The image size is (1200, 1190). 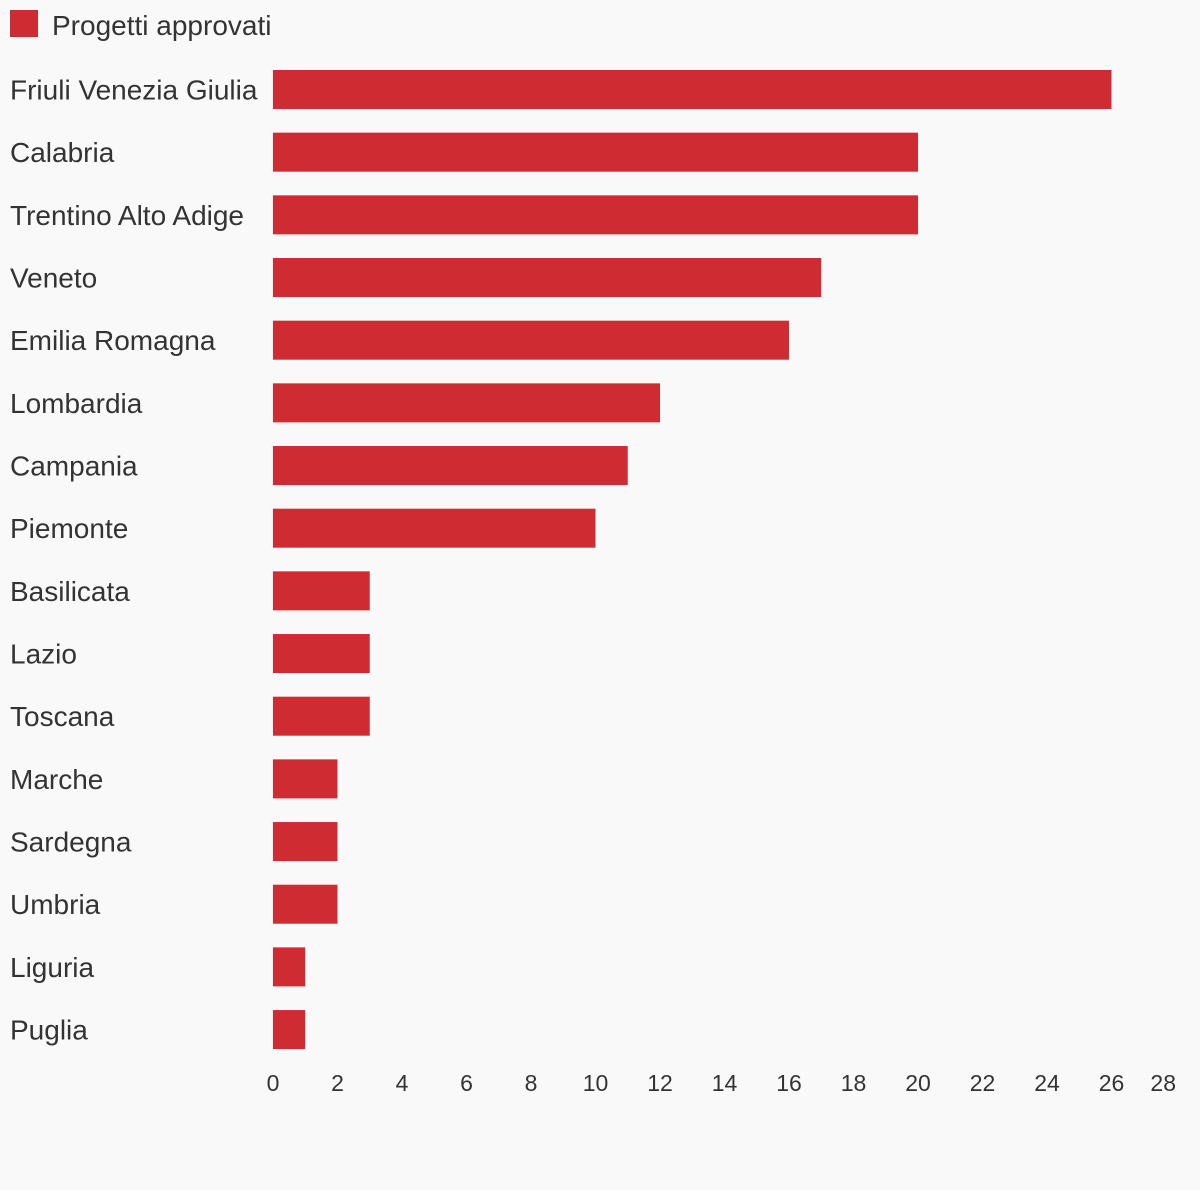 What do you see at coordinates (1163, 1083) in the screenshot?
I see `x-tick-label: 28` at bounding box center [1163, 1083].